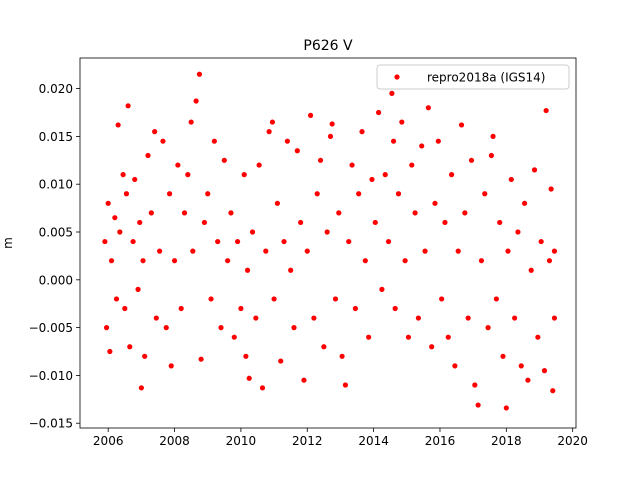 The height and width of the screenshot is (480, 640). Describe the element at coordinates (340, 438) in the screenshot. I see `x-axis: 2006 2008 2010 2012 2014 2016 2018 2020` at that location.